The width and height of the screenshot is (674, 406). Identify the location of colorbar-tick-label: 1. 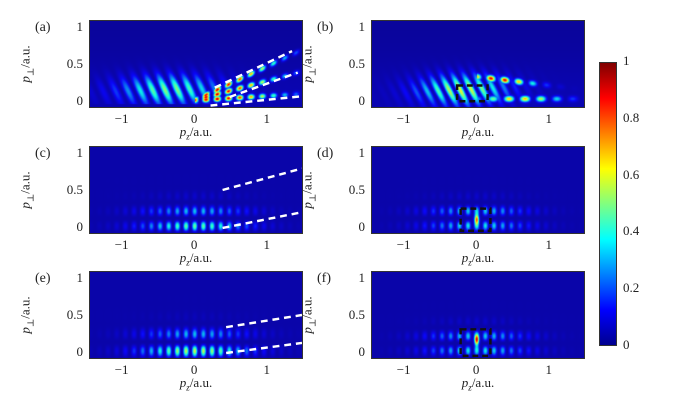
(626, 60).